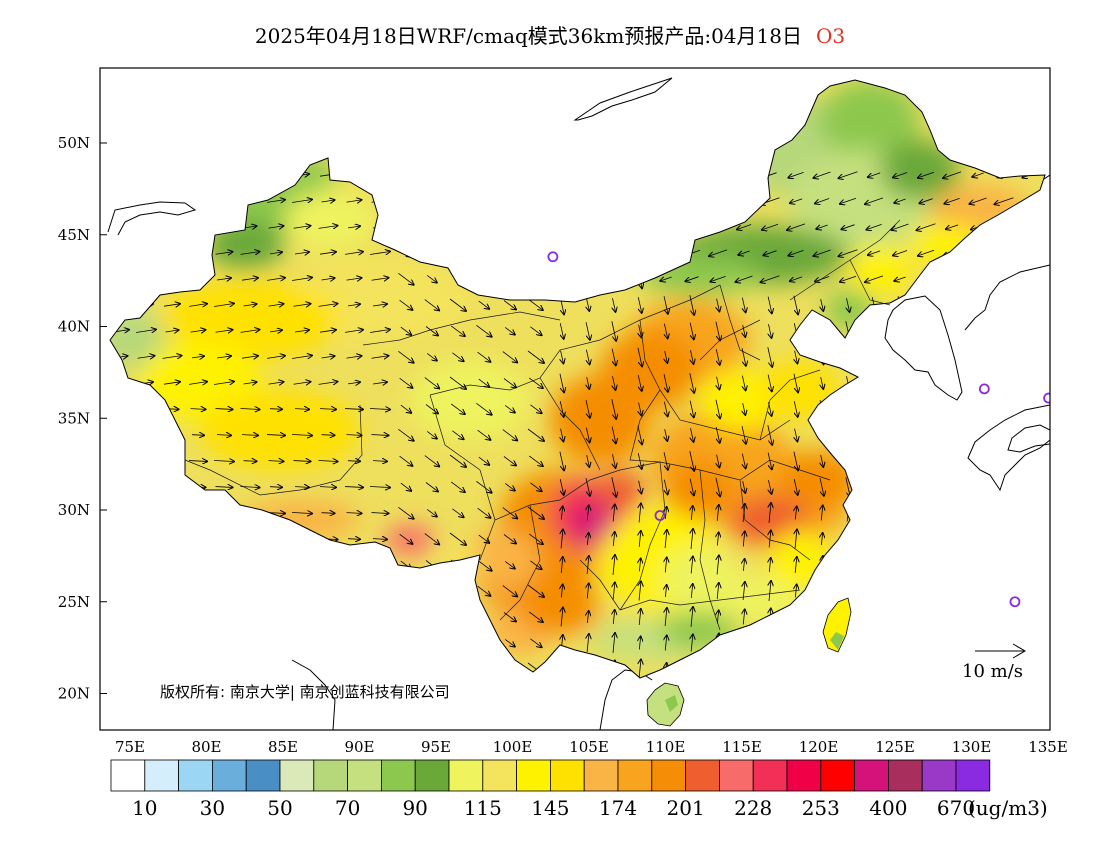  I want to click on colorbar-tick-label: 145, so click(550, 808).